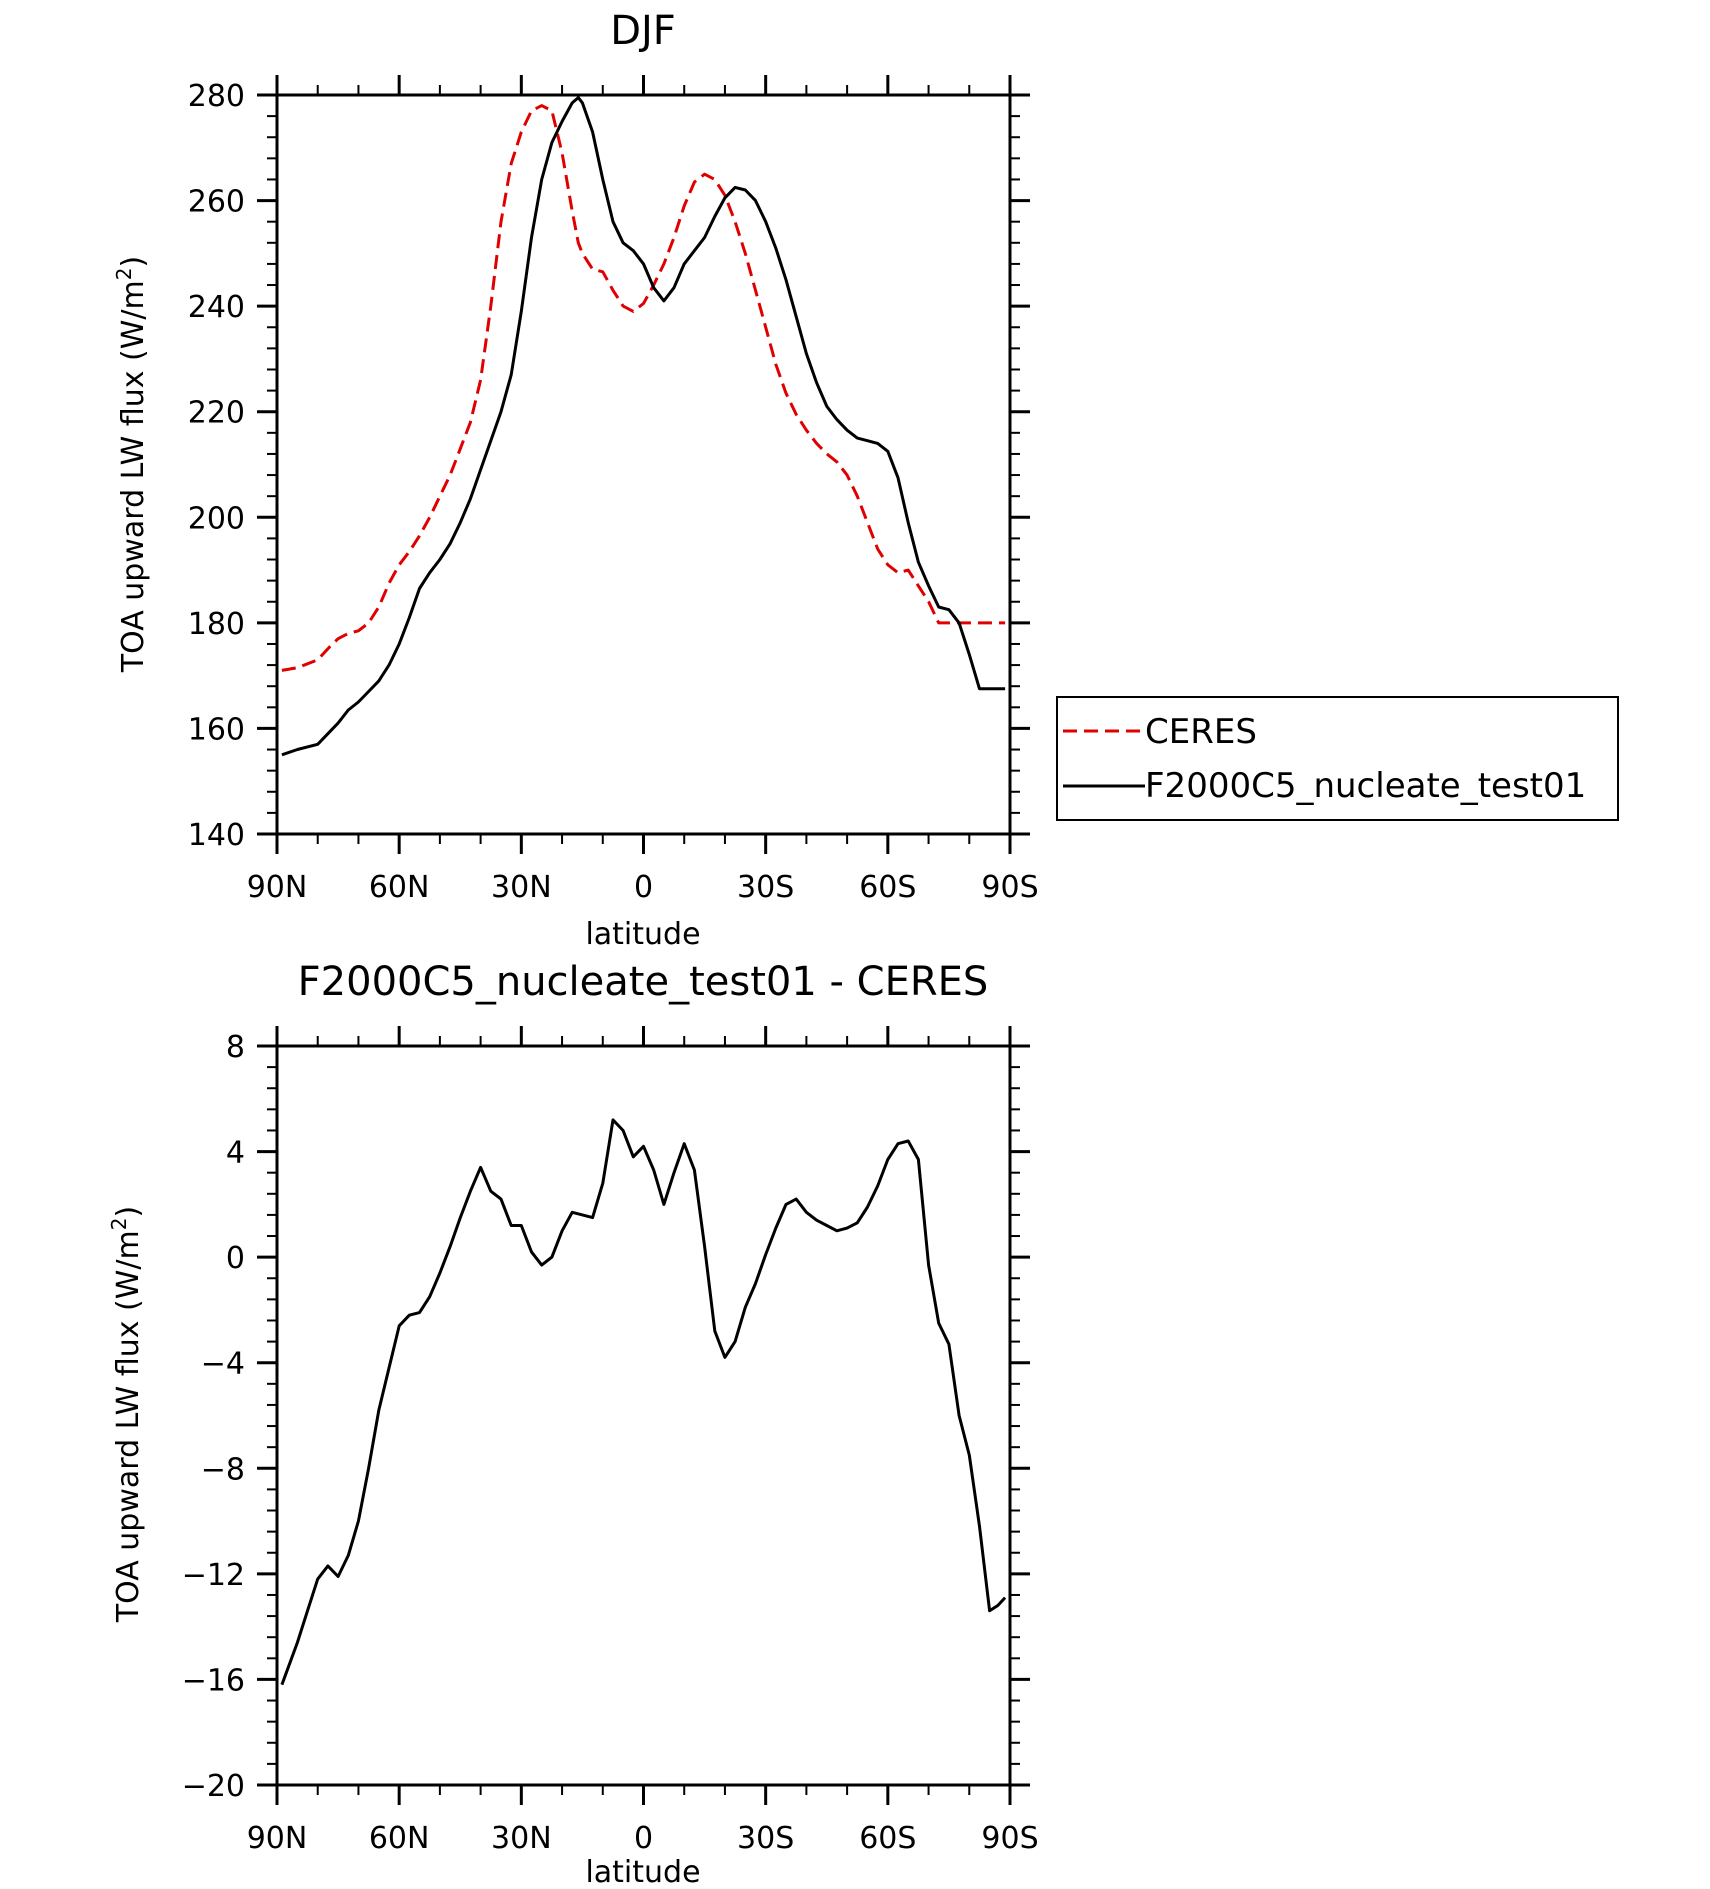  Describe the element at coordinates (216, 729) in the screenshot. I see `top-y-tick-label: 160` at that location.